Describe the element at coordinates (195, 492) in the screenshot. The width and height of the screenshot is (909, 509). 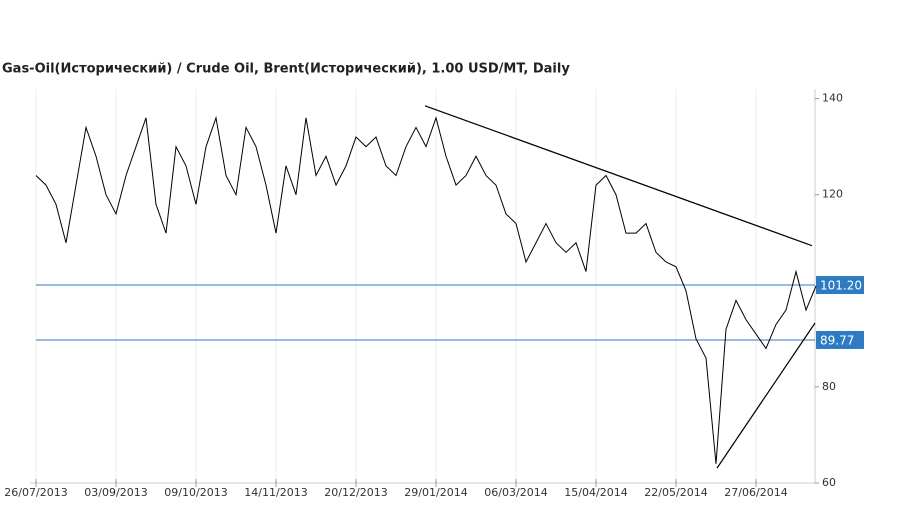
I see `x-tick-label: 09/10/2013` at that location.